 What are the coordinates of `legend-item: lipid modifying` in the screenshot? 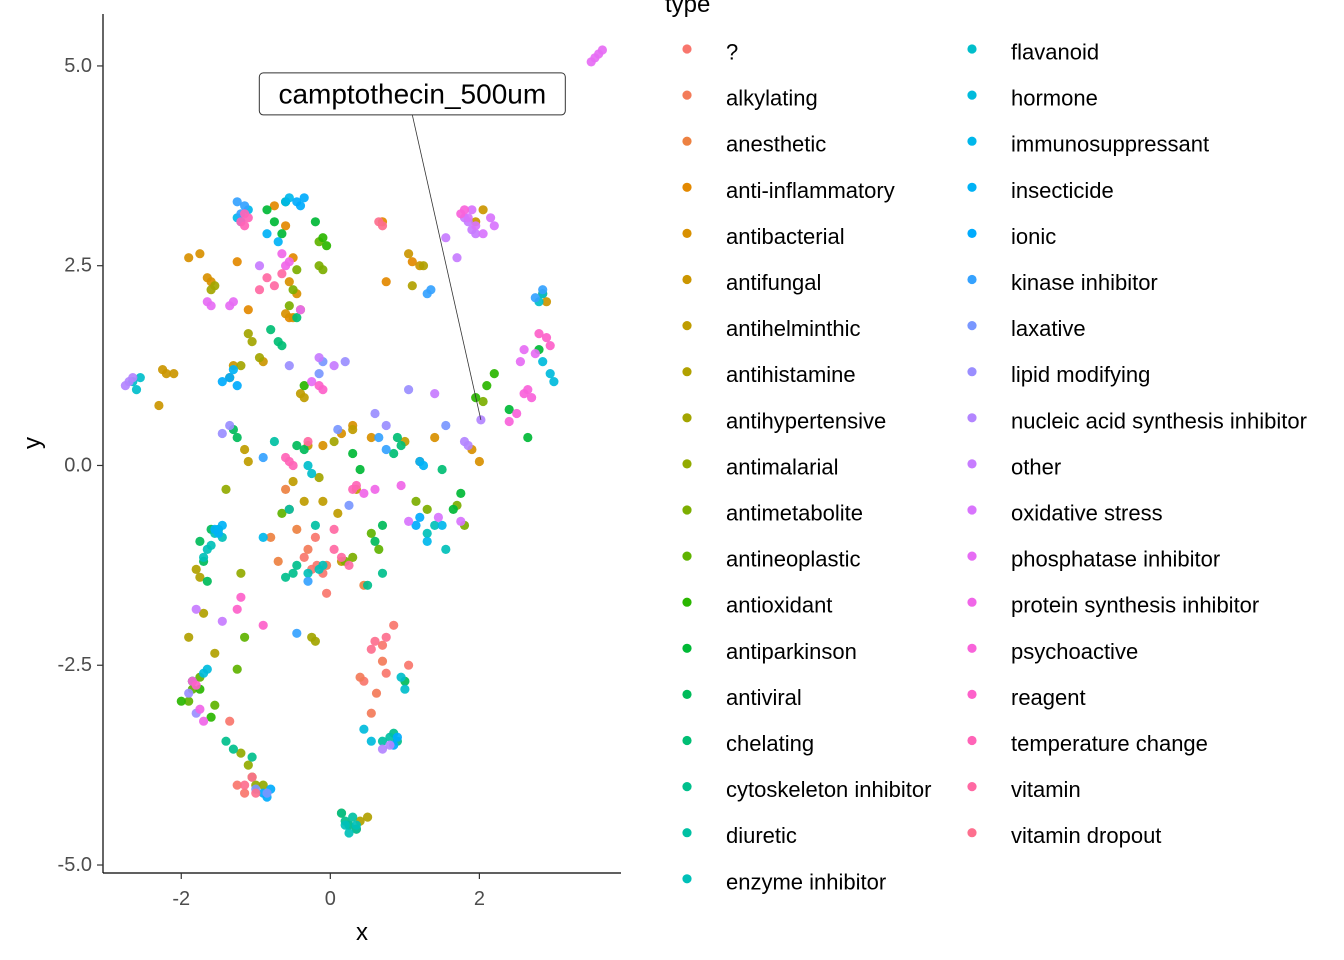 It's located at (1058, 374).